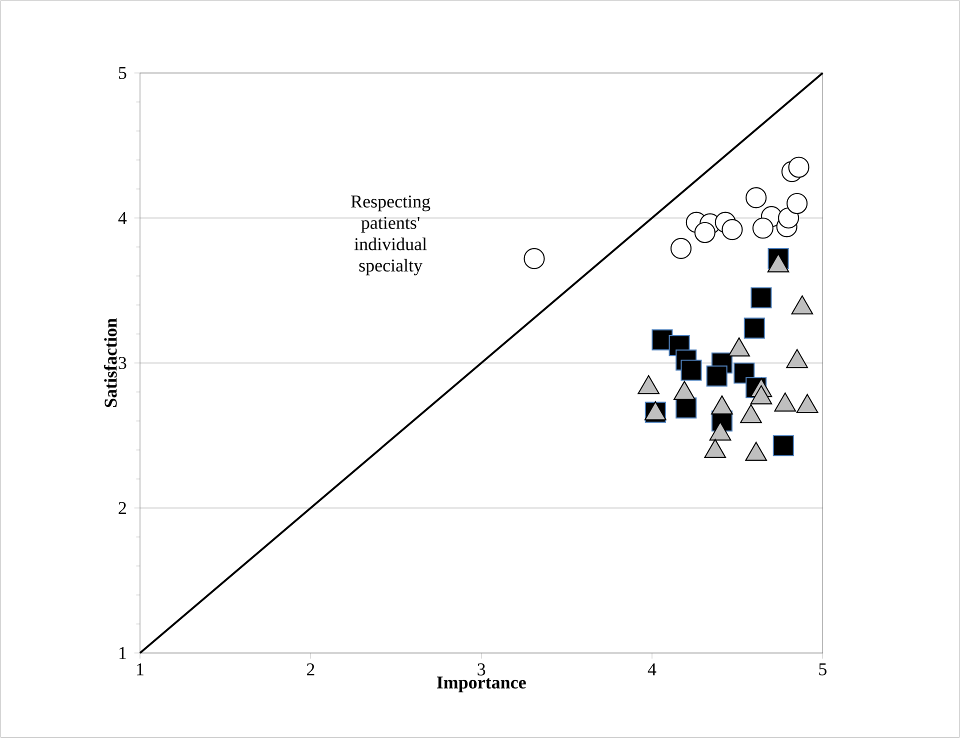 This screenshot has height=738, width=960. Describe the element at coordinates (122, 363) in the screenshot. I see `y-tick-label: 3` at that location.